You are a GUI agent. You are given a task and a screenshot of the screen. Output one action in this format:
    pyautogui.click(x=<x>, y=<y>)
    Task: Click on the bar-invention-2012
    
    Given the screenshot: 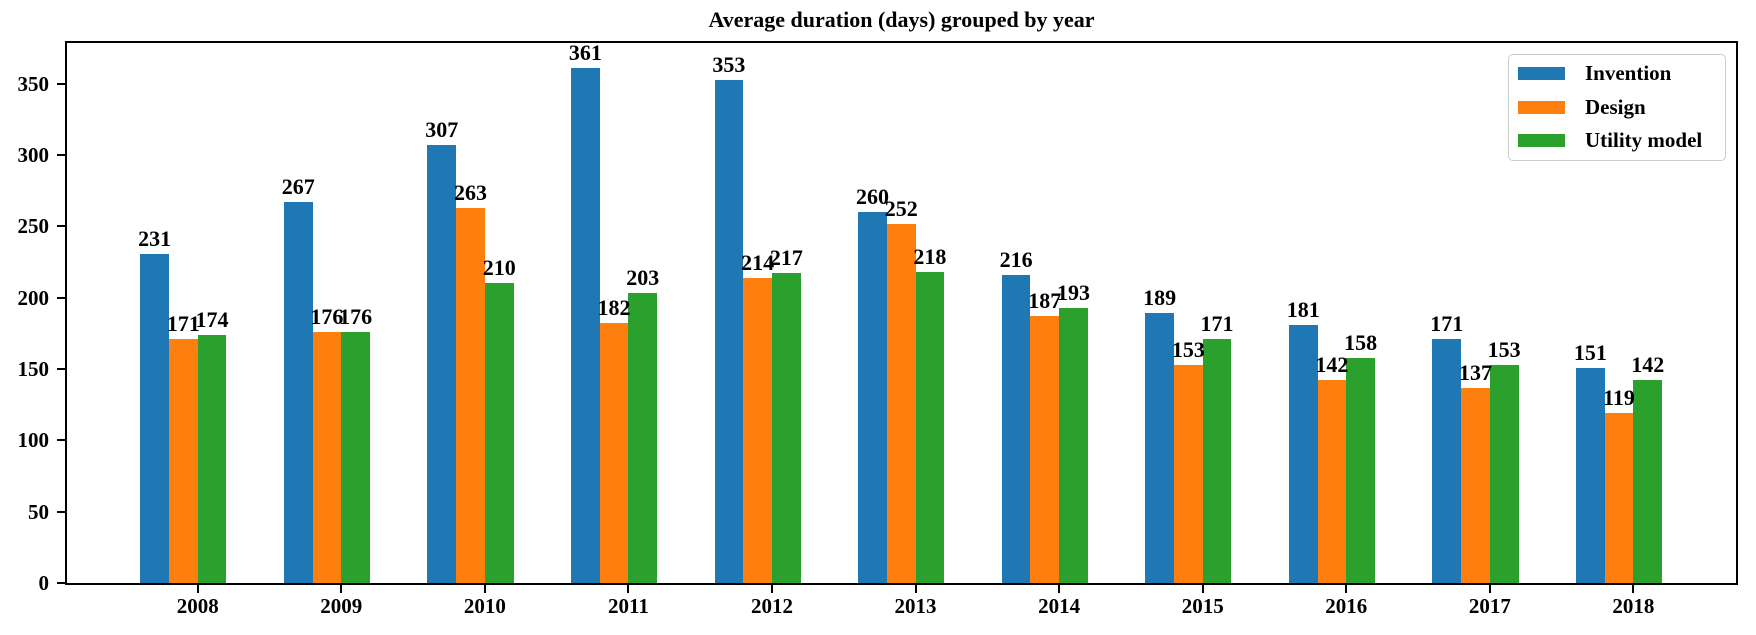 What is the action you would take?
    pyautogui.click(x=729, y=331)
    